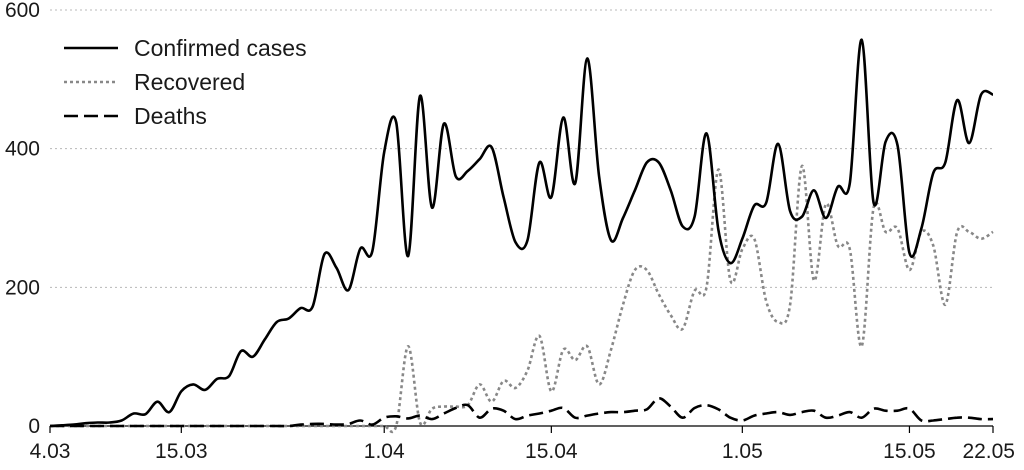  I want to click on legend: Confirmed cases Recovered Deaths, so click(185, 82).